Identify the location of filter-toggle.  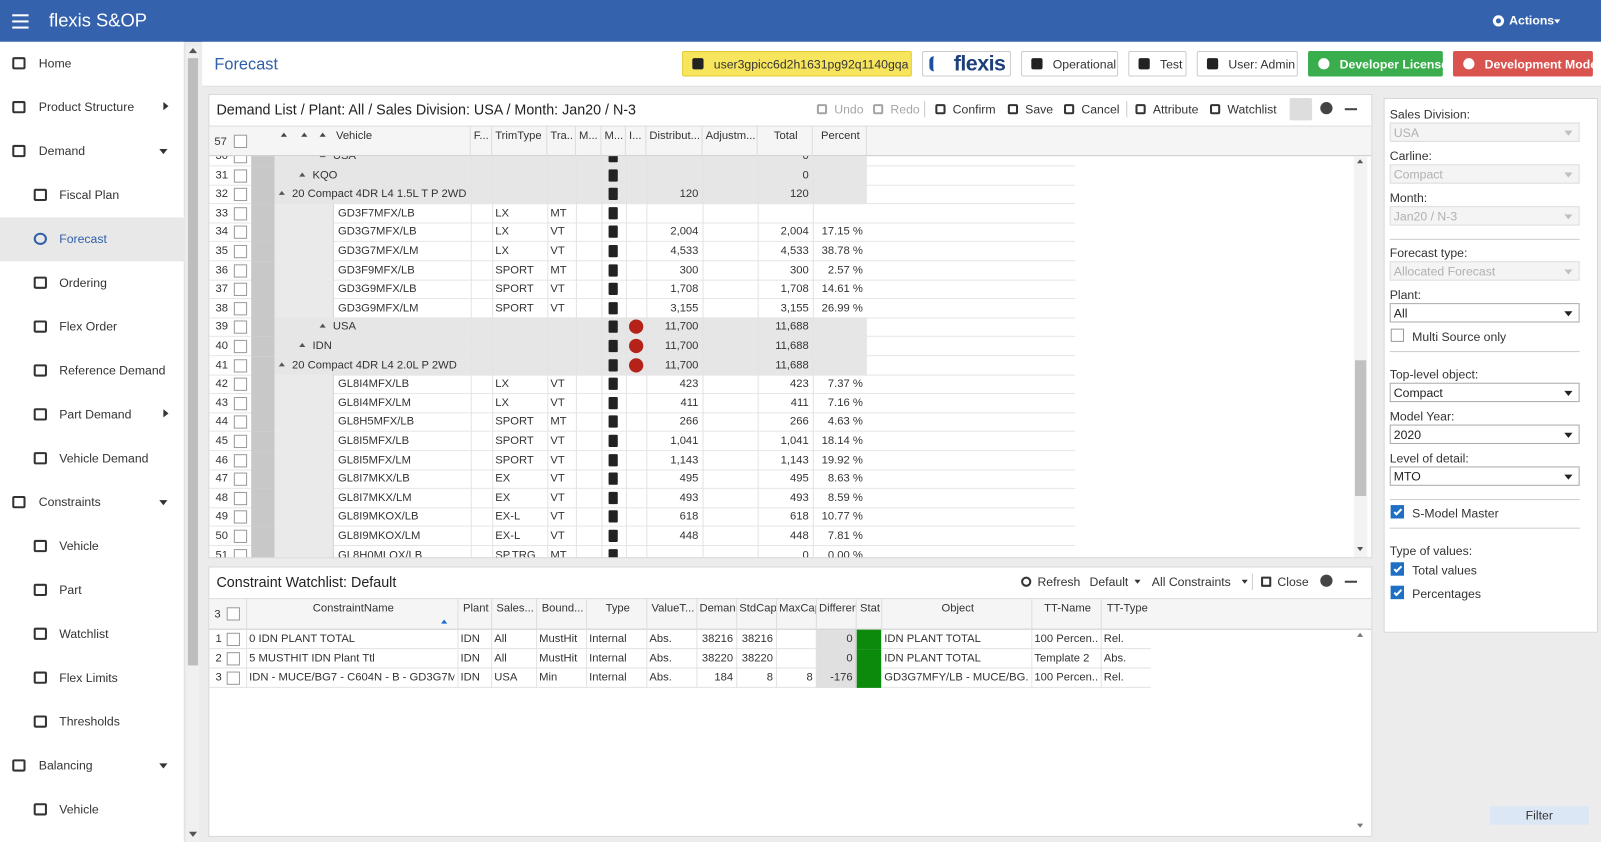
(1301, 109).